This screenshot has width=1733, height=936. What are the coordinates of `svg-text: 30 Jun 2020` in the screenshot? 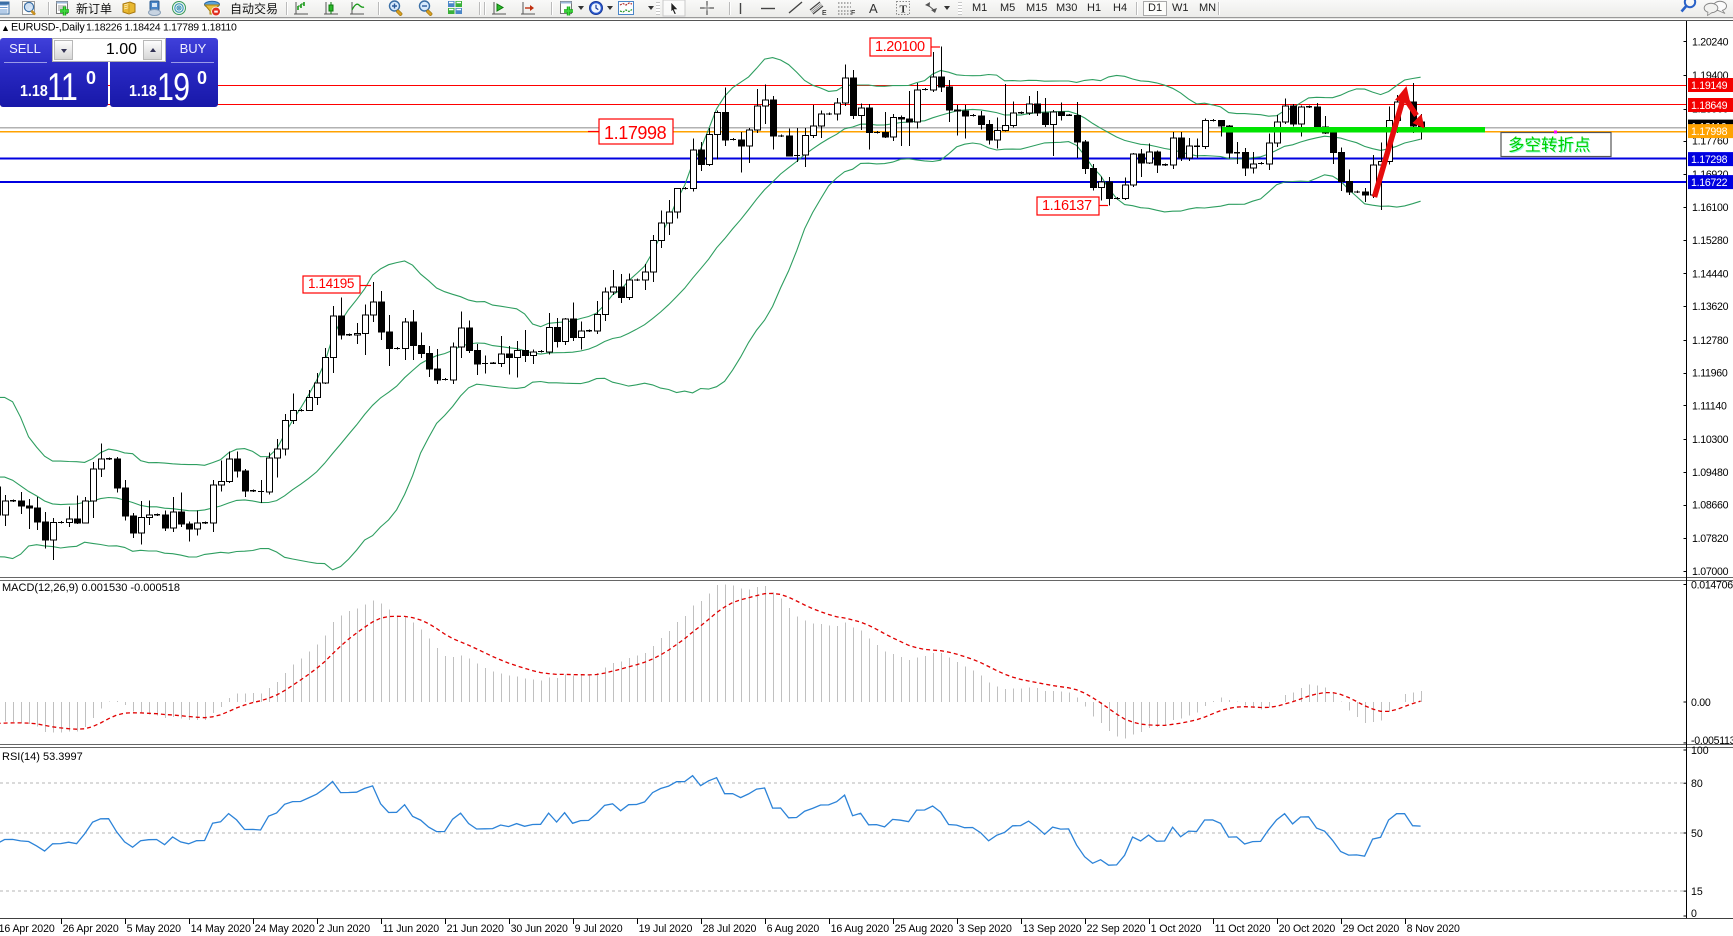 It's located at (539, 929).